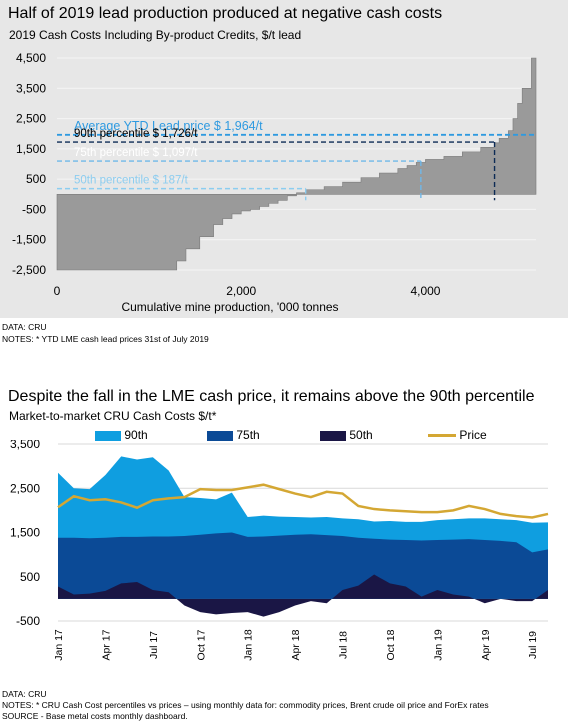 This screenshot has height=728, width=568. I want to click on chart2-y-tick-label: -500, so click(28, 621).